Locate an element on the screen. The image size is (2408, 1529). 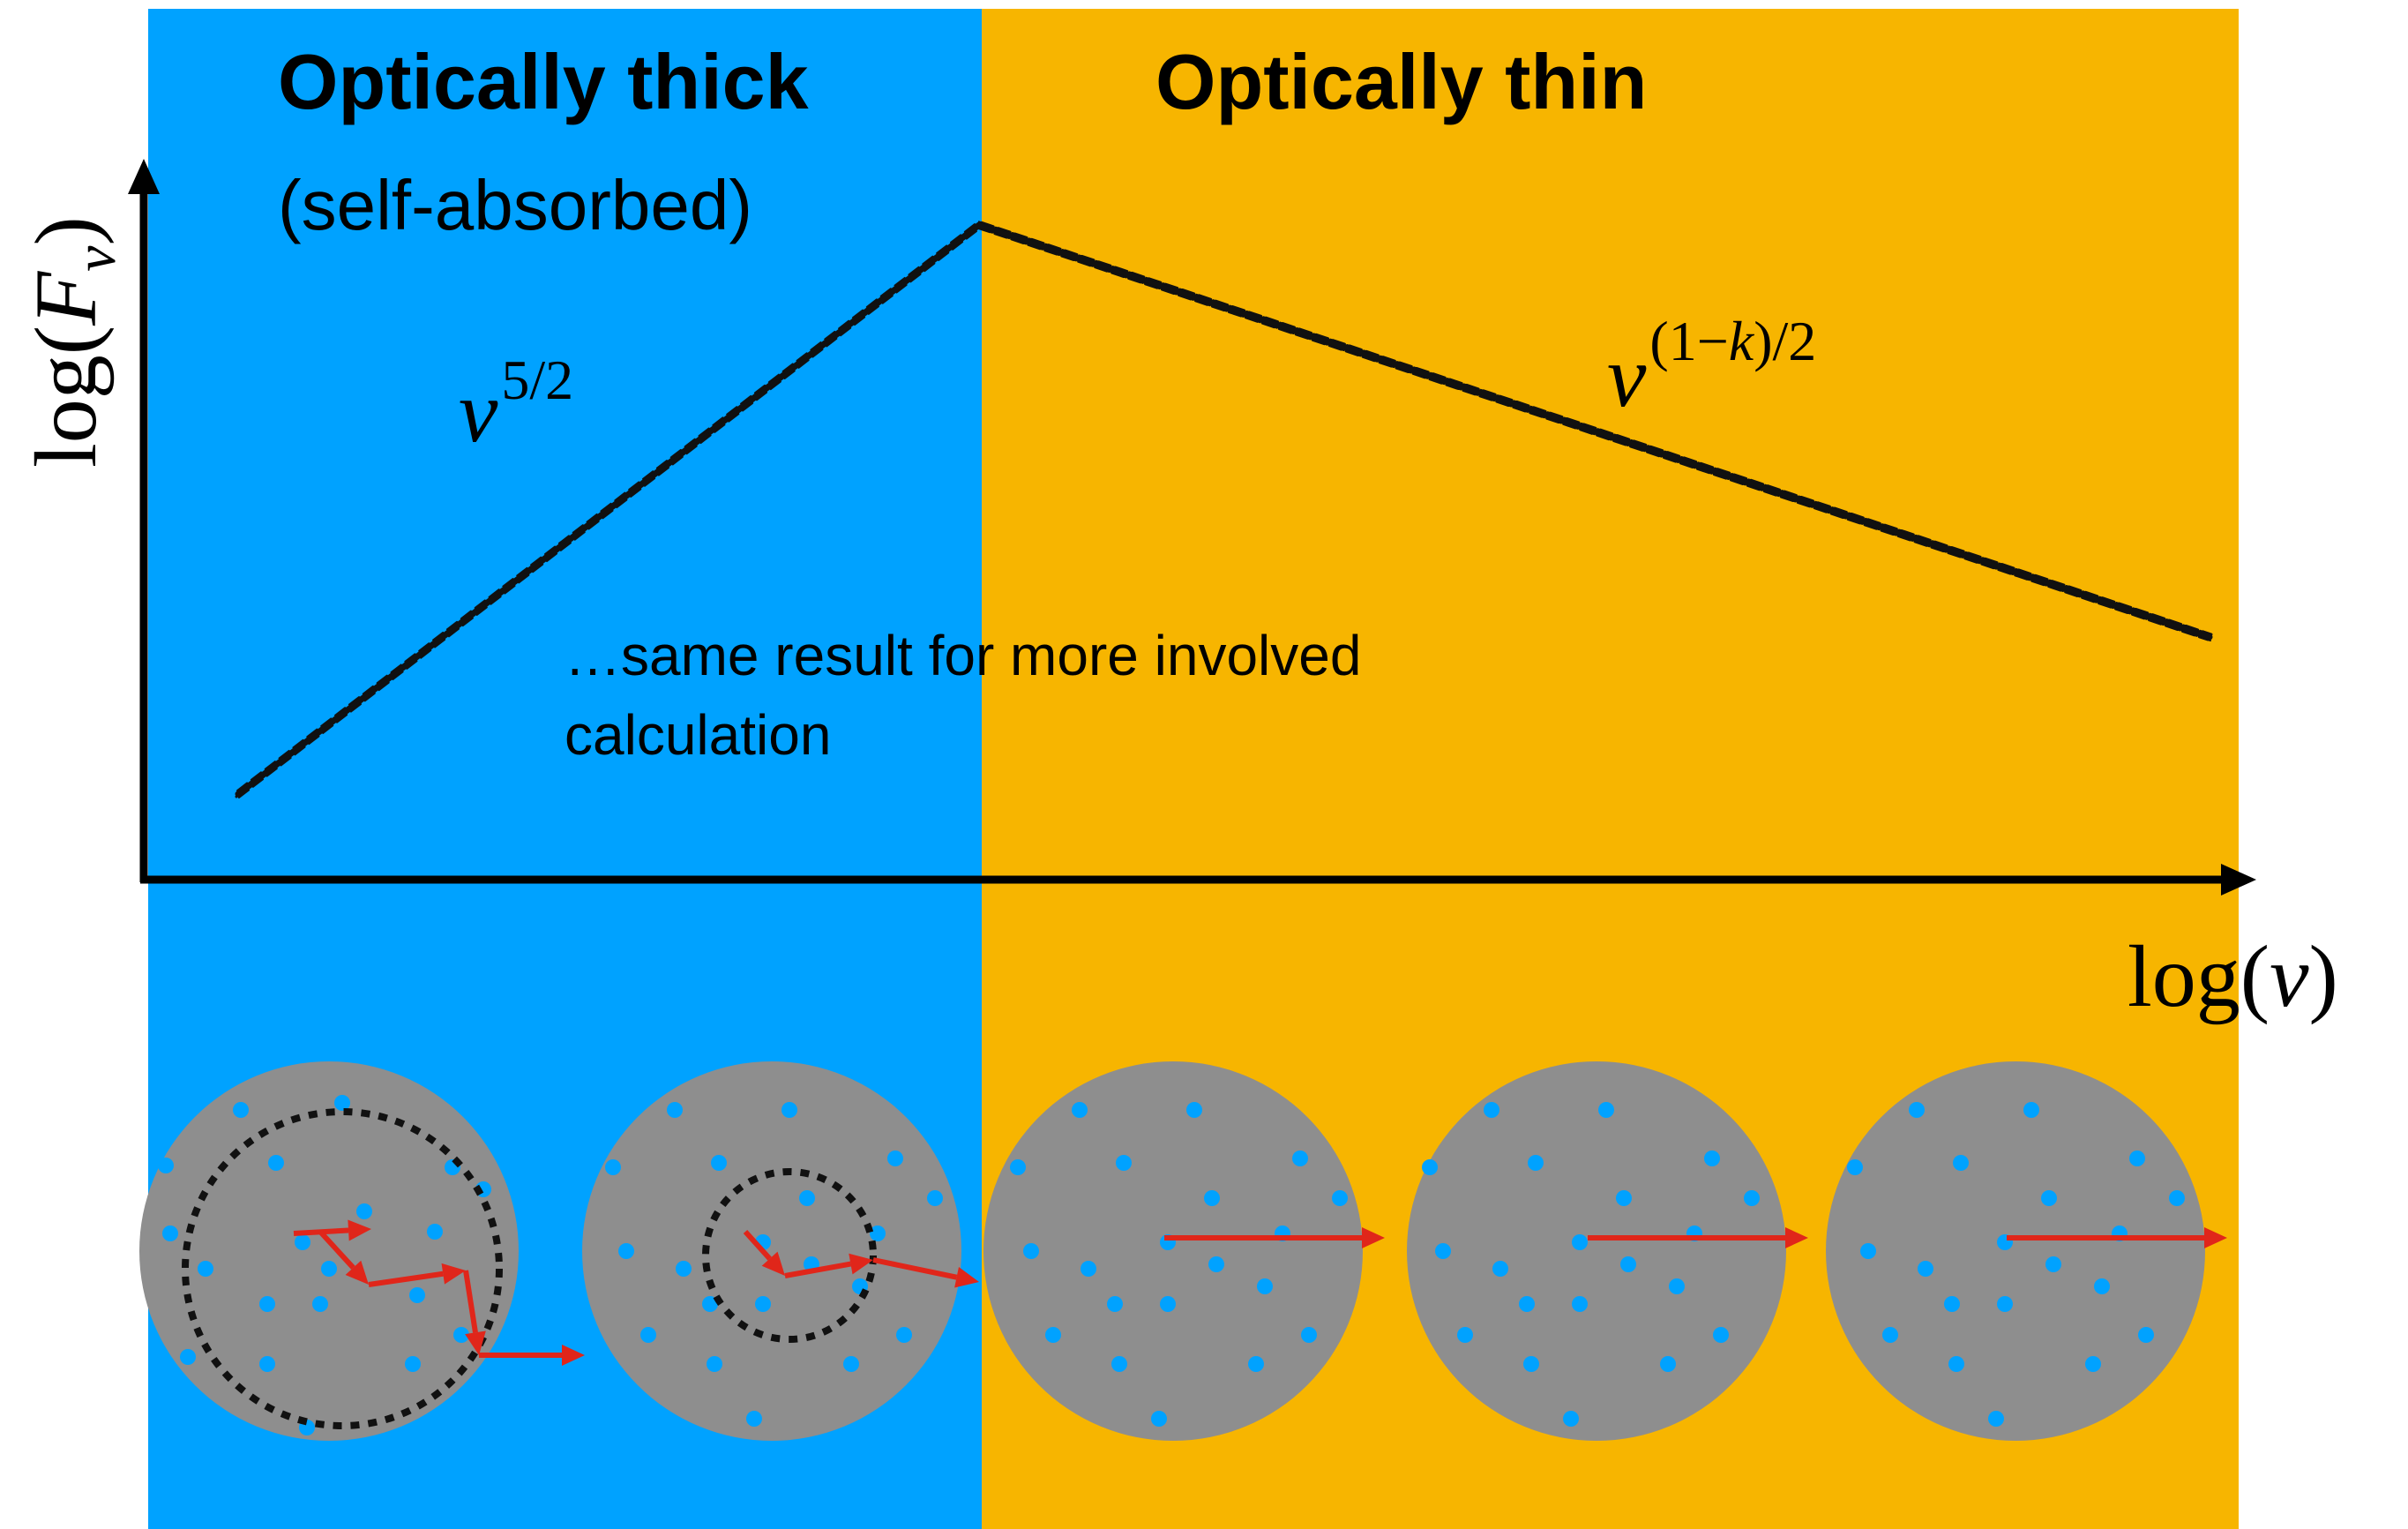
y-axis-label-base: log( is located at coordinates (66, 397).